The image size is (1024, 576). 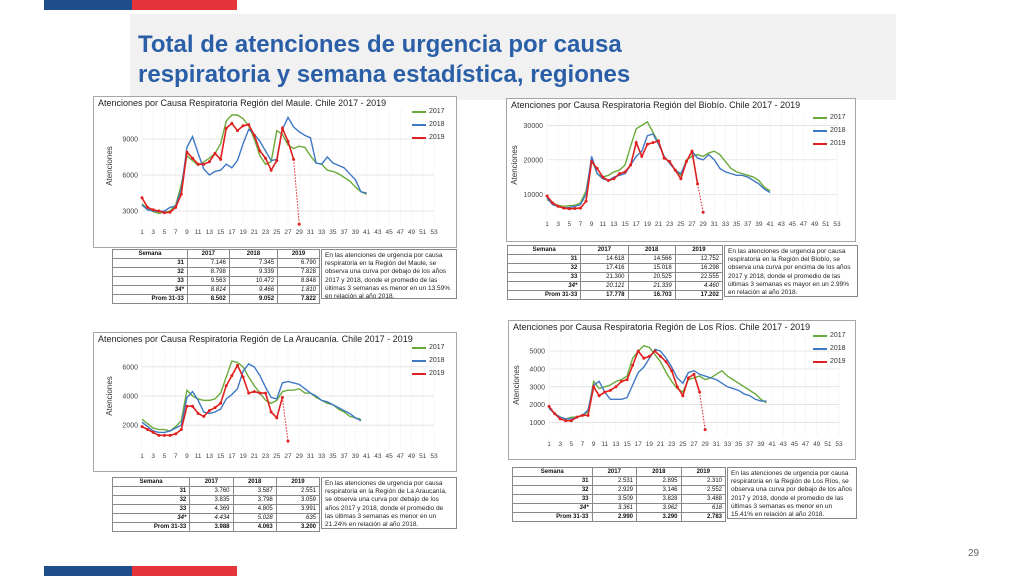 What do you see at coordinates (150, 290) in the screenshot?
I see `row-label: 34*` at bounding box center [150, 290].